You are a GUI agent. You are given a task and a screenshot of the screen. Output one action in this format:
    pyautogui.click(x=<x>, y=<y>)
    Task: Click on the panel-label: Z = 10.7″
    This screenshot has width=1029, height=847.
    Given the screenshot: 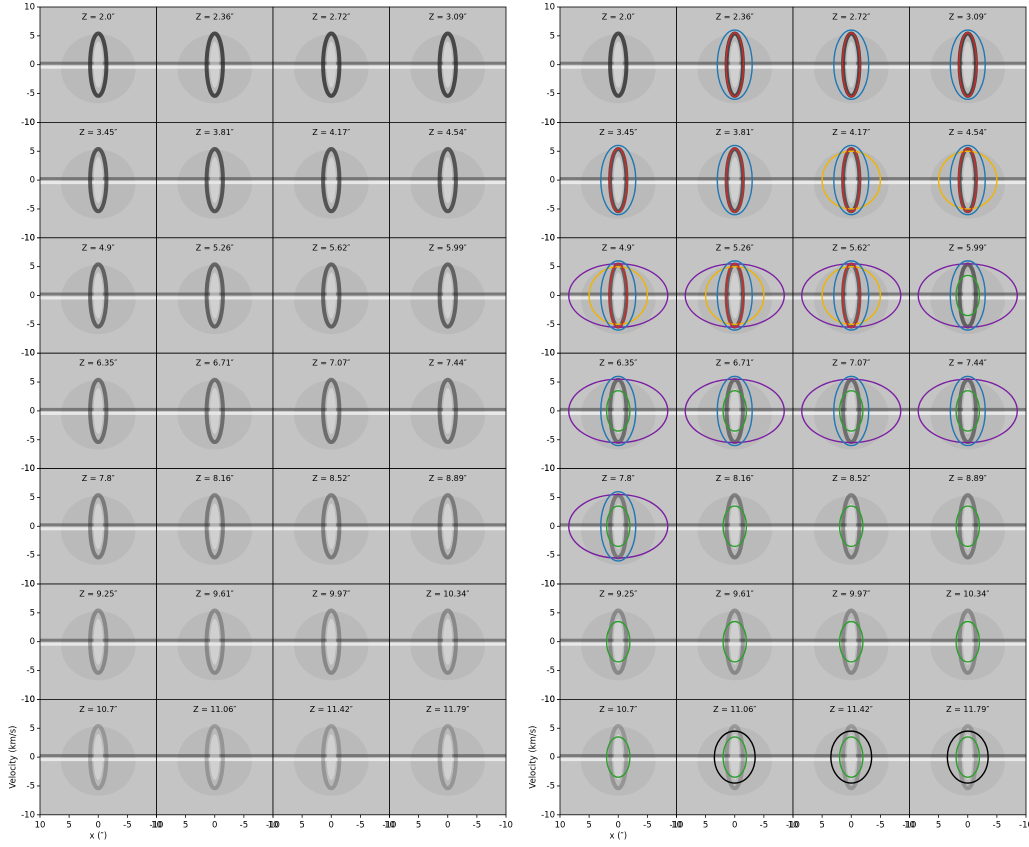 What is the action you would take?
    pyautogui.click(x=618, y=709)
    